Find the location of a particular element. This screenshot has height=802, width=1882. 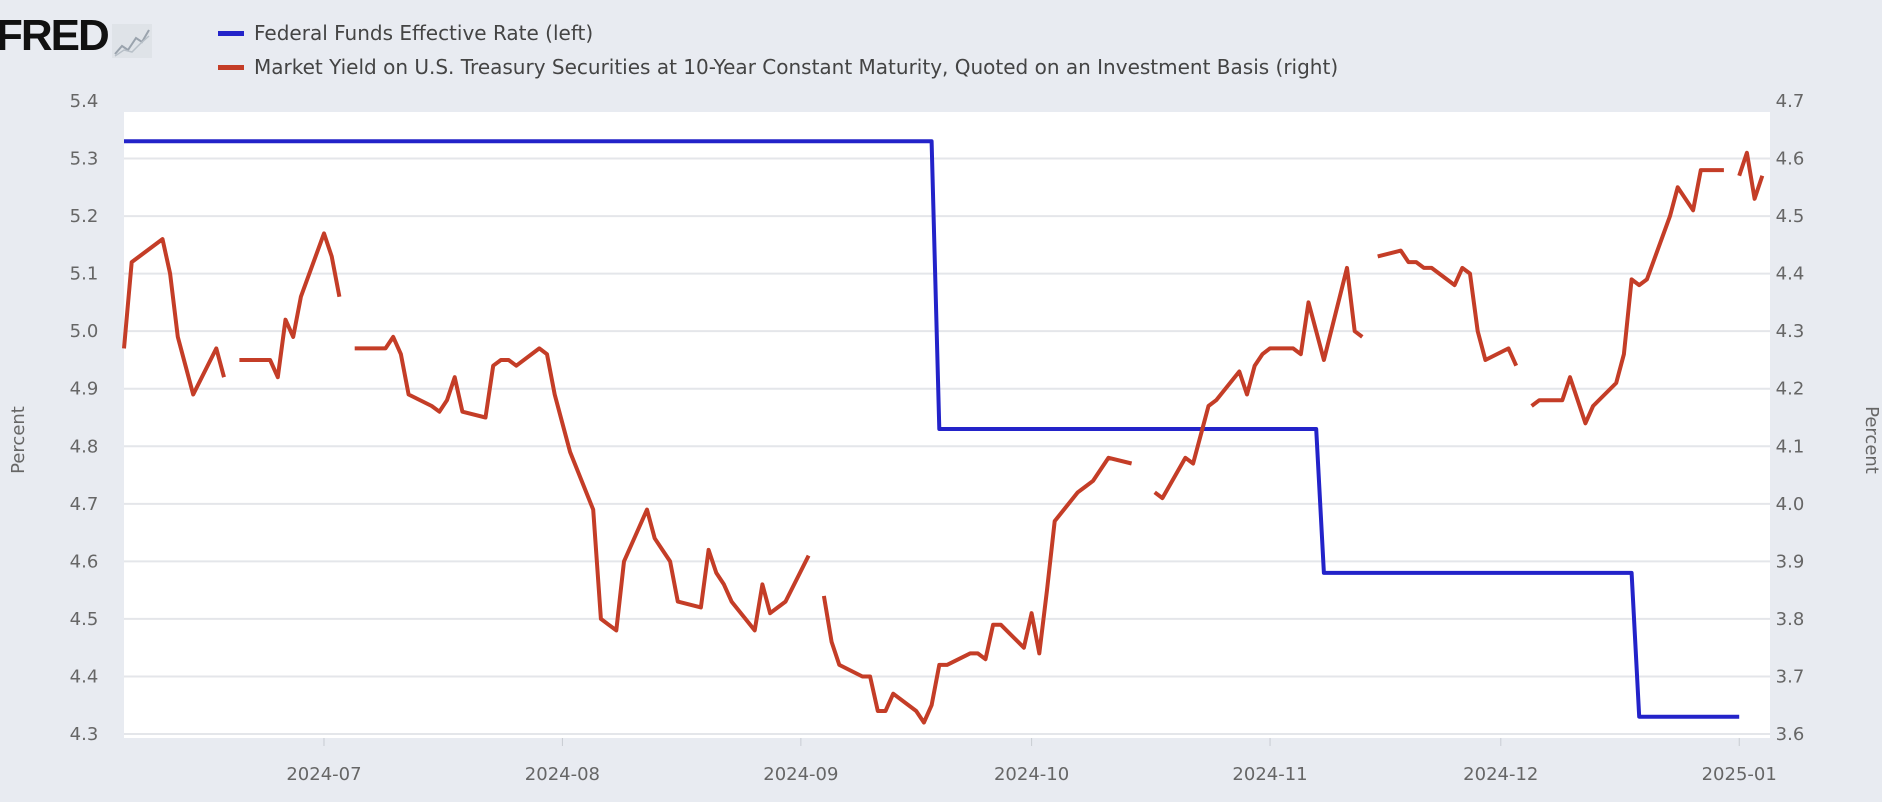

y-right-tick-label: 4.7 is located at coordinates (1790, 101).